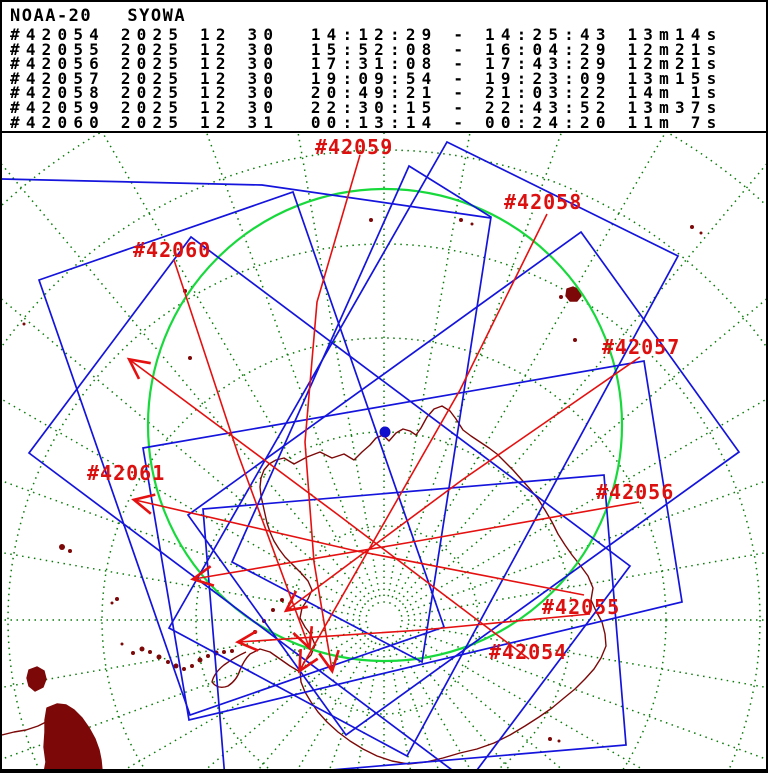 This screenshot has width=768, height=773. I want to click on track-#42061, so click(358, 544).